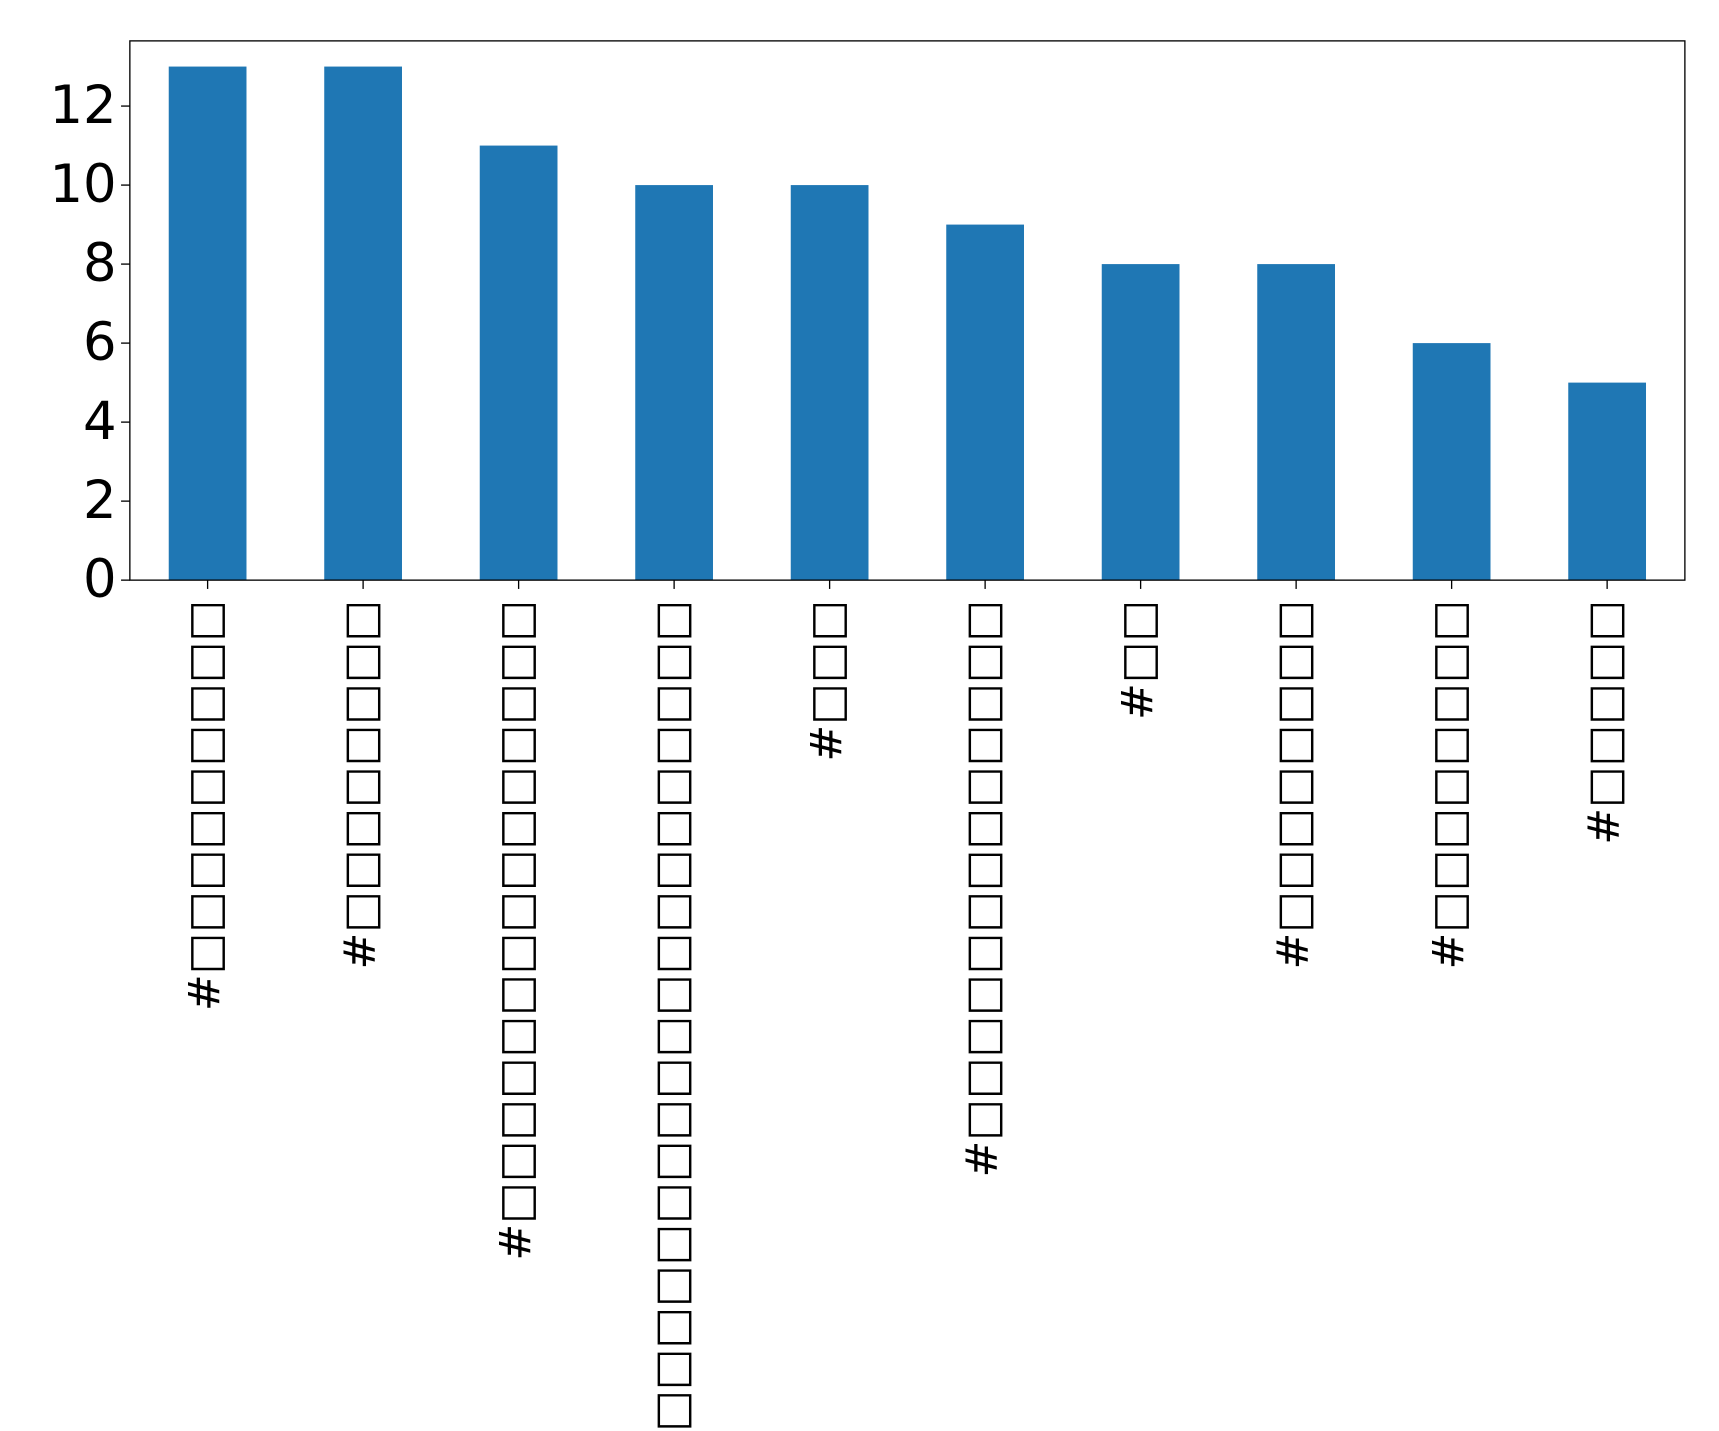 The height and width of the screenshot is (1431, 1719). I want to click on x-tick-label: #□□□, so click(827, 681).